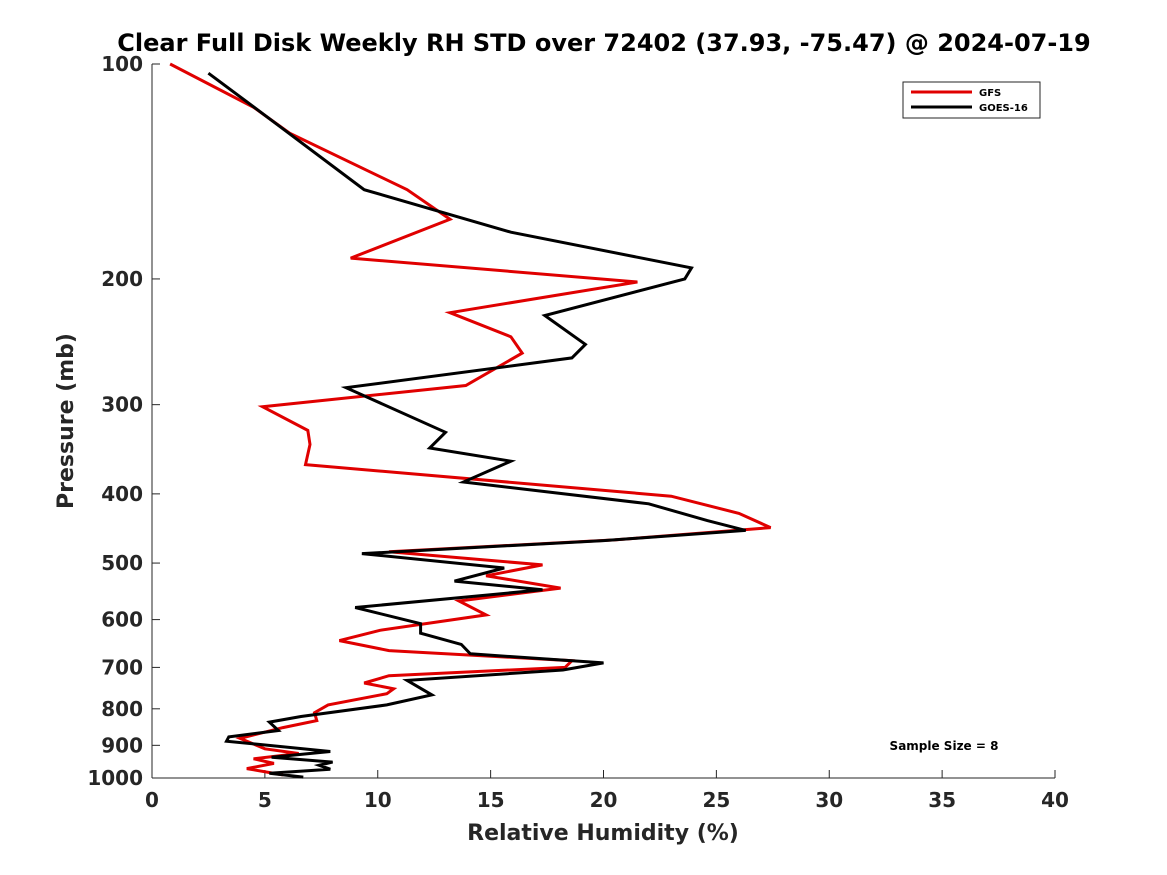 The width and height of the screenshot is (1167, 875). What do you see at coordinates (152, 800) in the screenshot?
I see `x-tick-label: 0` at bounding box center [152, 800].